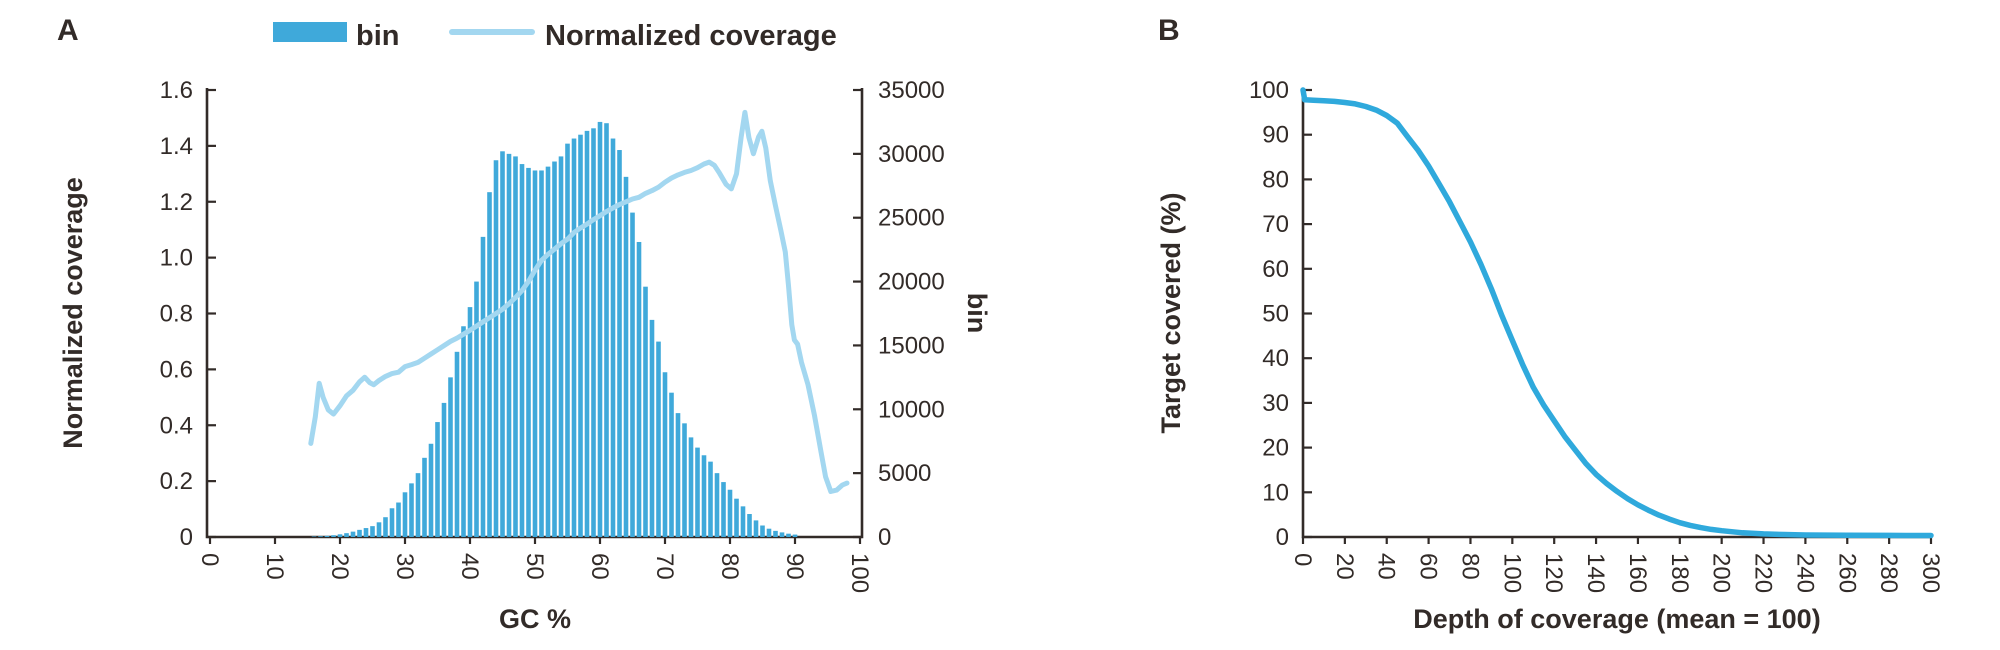  What do you see at coordinates (1169, 30) in the screenshot?
I see `panel-b-label: B` at bounding box center [1169, 30].